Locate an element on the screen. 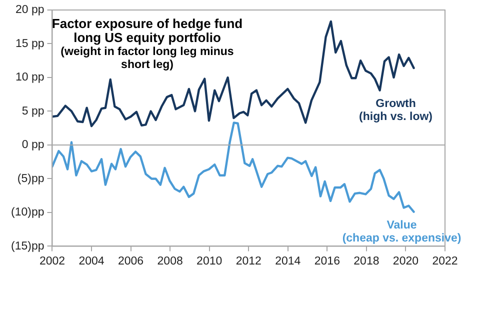  x-tick-label: 2004 is located at coordinates (91, 261).